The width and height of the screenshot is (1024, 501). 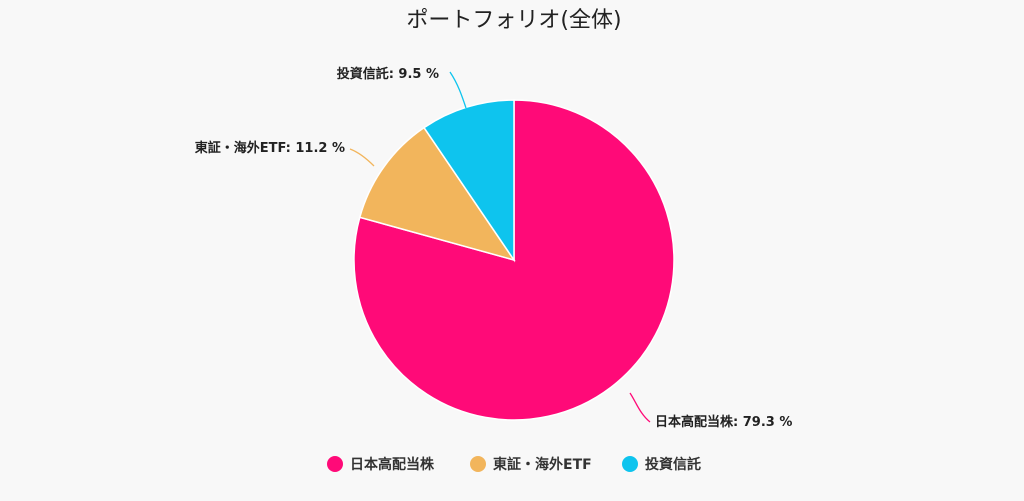 What do you see at coordinates (270, 148) in the screenshot?
I see `data-label-slice-1: 東証・海外ETF: 11.2 %` at bounding box center [270, 148].